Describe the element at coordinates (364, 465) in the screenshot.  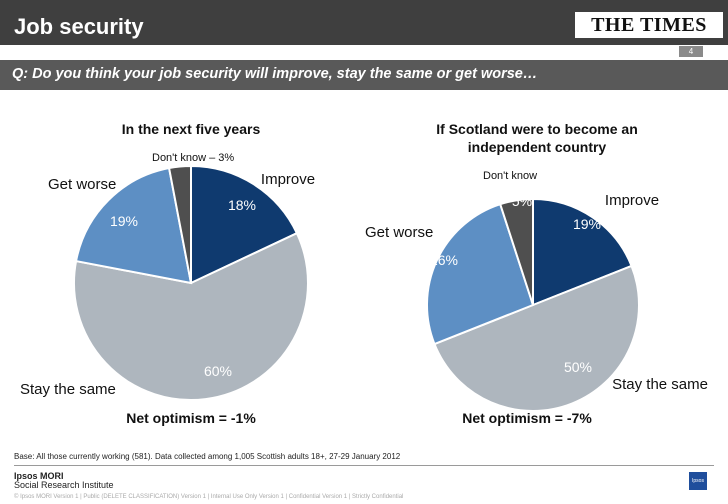
I see `footer-divider` at that location.